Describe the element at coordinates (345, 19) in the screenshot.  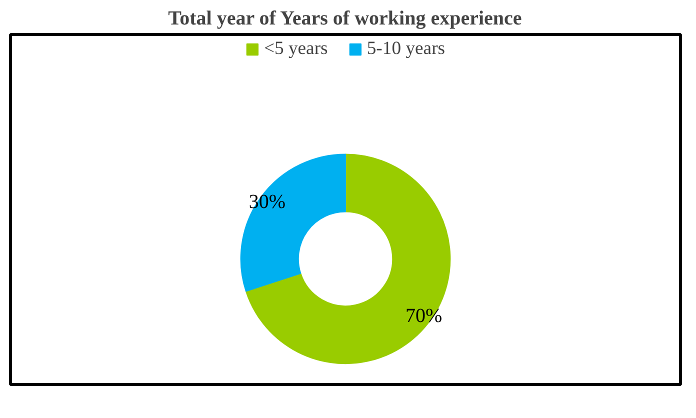
I see `chart-title: Total year of Years of working experience` at that location.